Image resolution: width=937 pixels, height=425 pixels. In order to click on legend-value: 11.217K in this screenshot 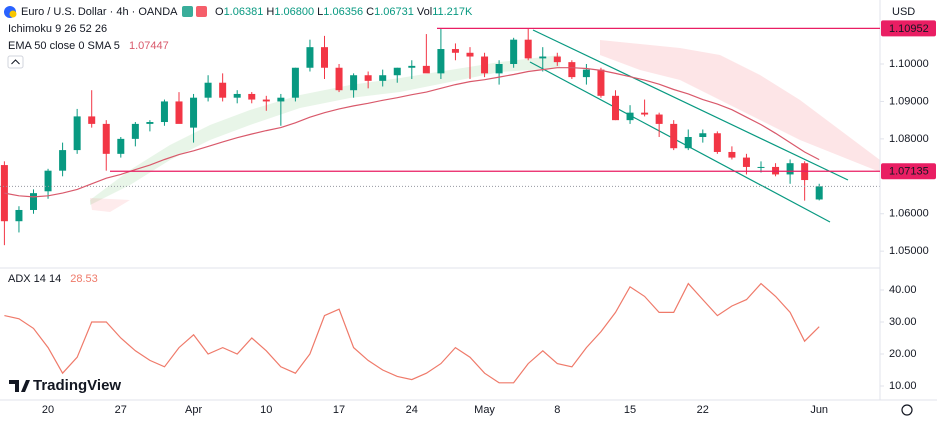, I will do `click(452, 12)`.